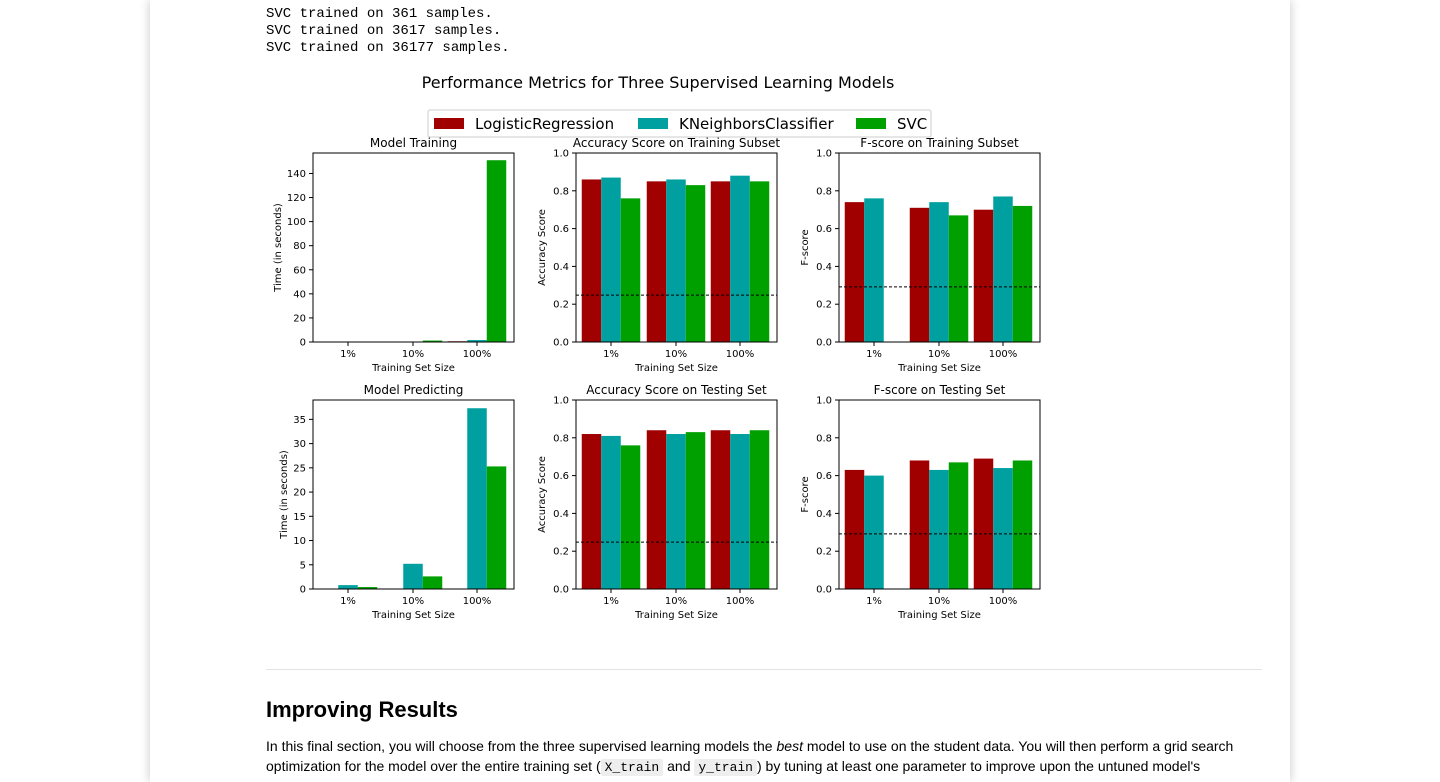  Describe the element at coordinates (296, 222) in the screenshot. I see `y-tick-label: 100` at that location.